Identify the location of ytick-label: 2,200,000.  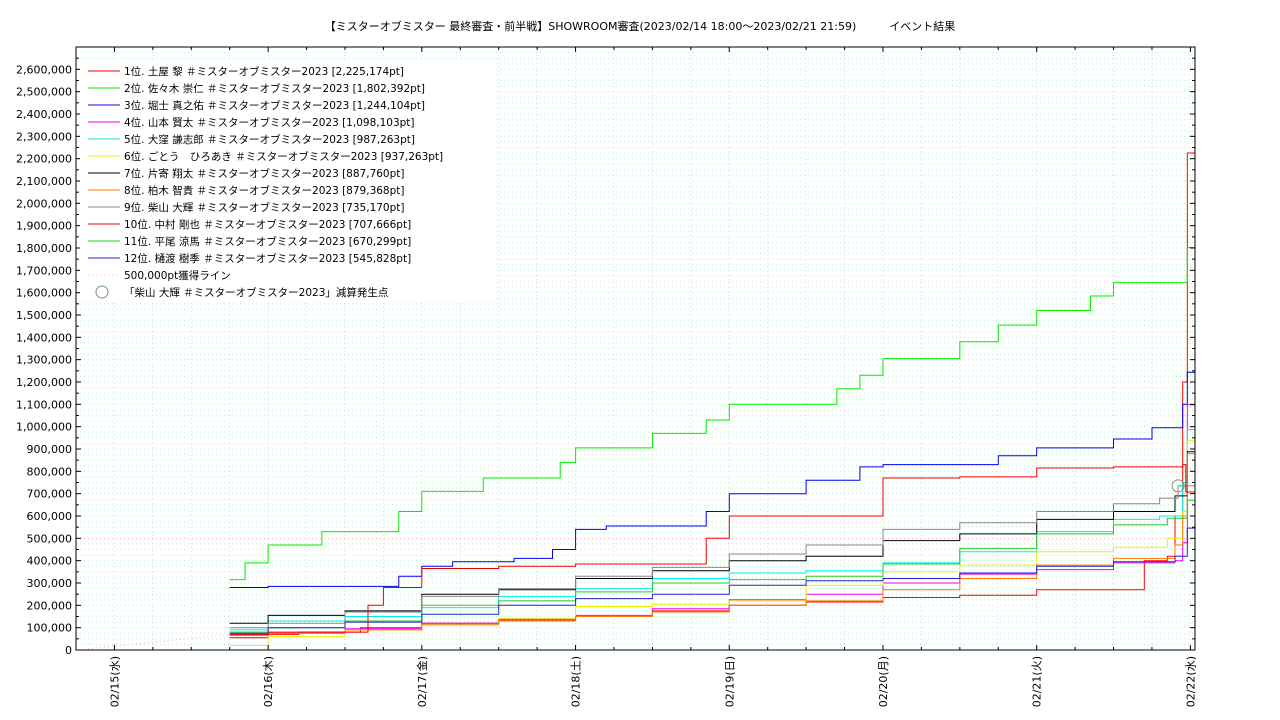
(44, 159).